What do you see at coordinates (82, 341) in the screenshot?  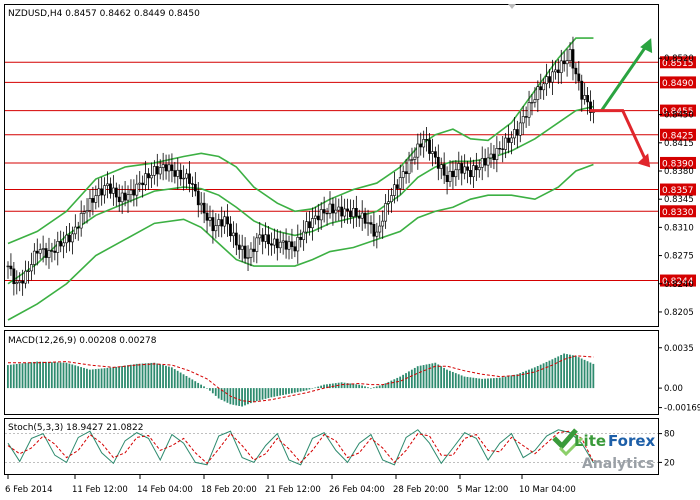 I see `macd-header: MACD(12,26,9) 0.00208 0.00278` at bounding box center [82, 341].